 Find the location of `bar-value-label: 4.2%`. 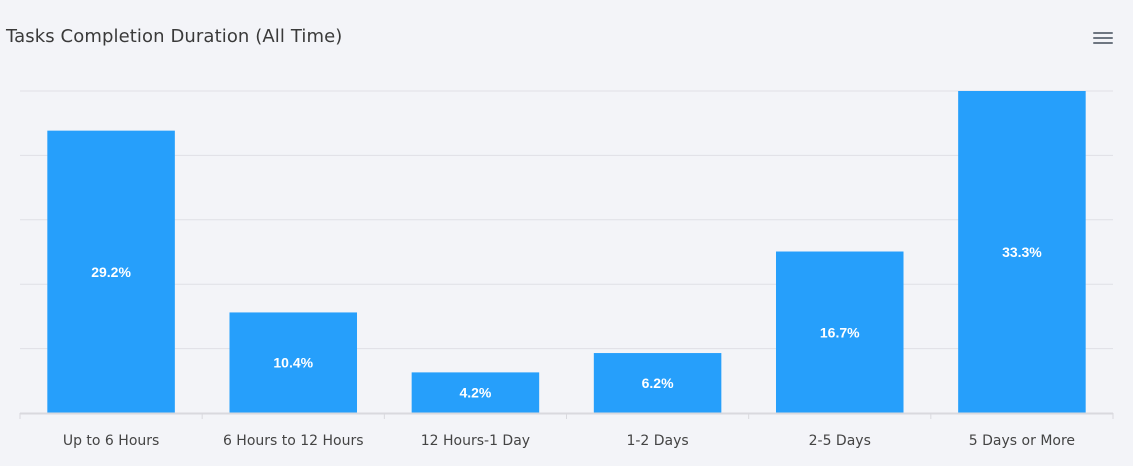

bar-value-label: 4.2% is located at coordinates (475, 393).